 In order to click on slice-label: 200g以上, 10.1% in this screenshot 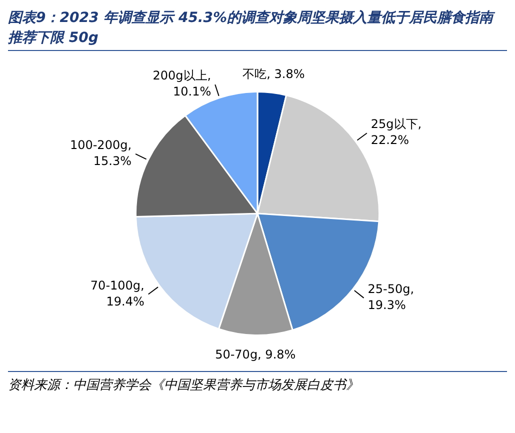, I will do `click(182, 83)`.